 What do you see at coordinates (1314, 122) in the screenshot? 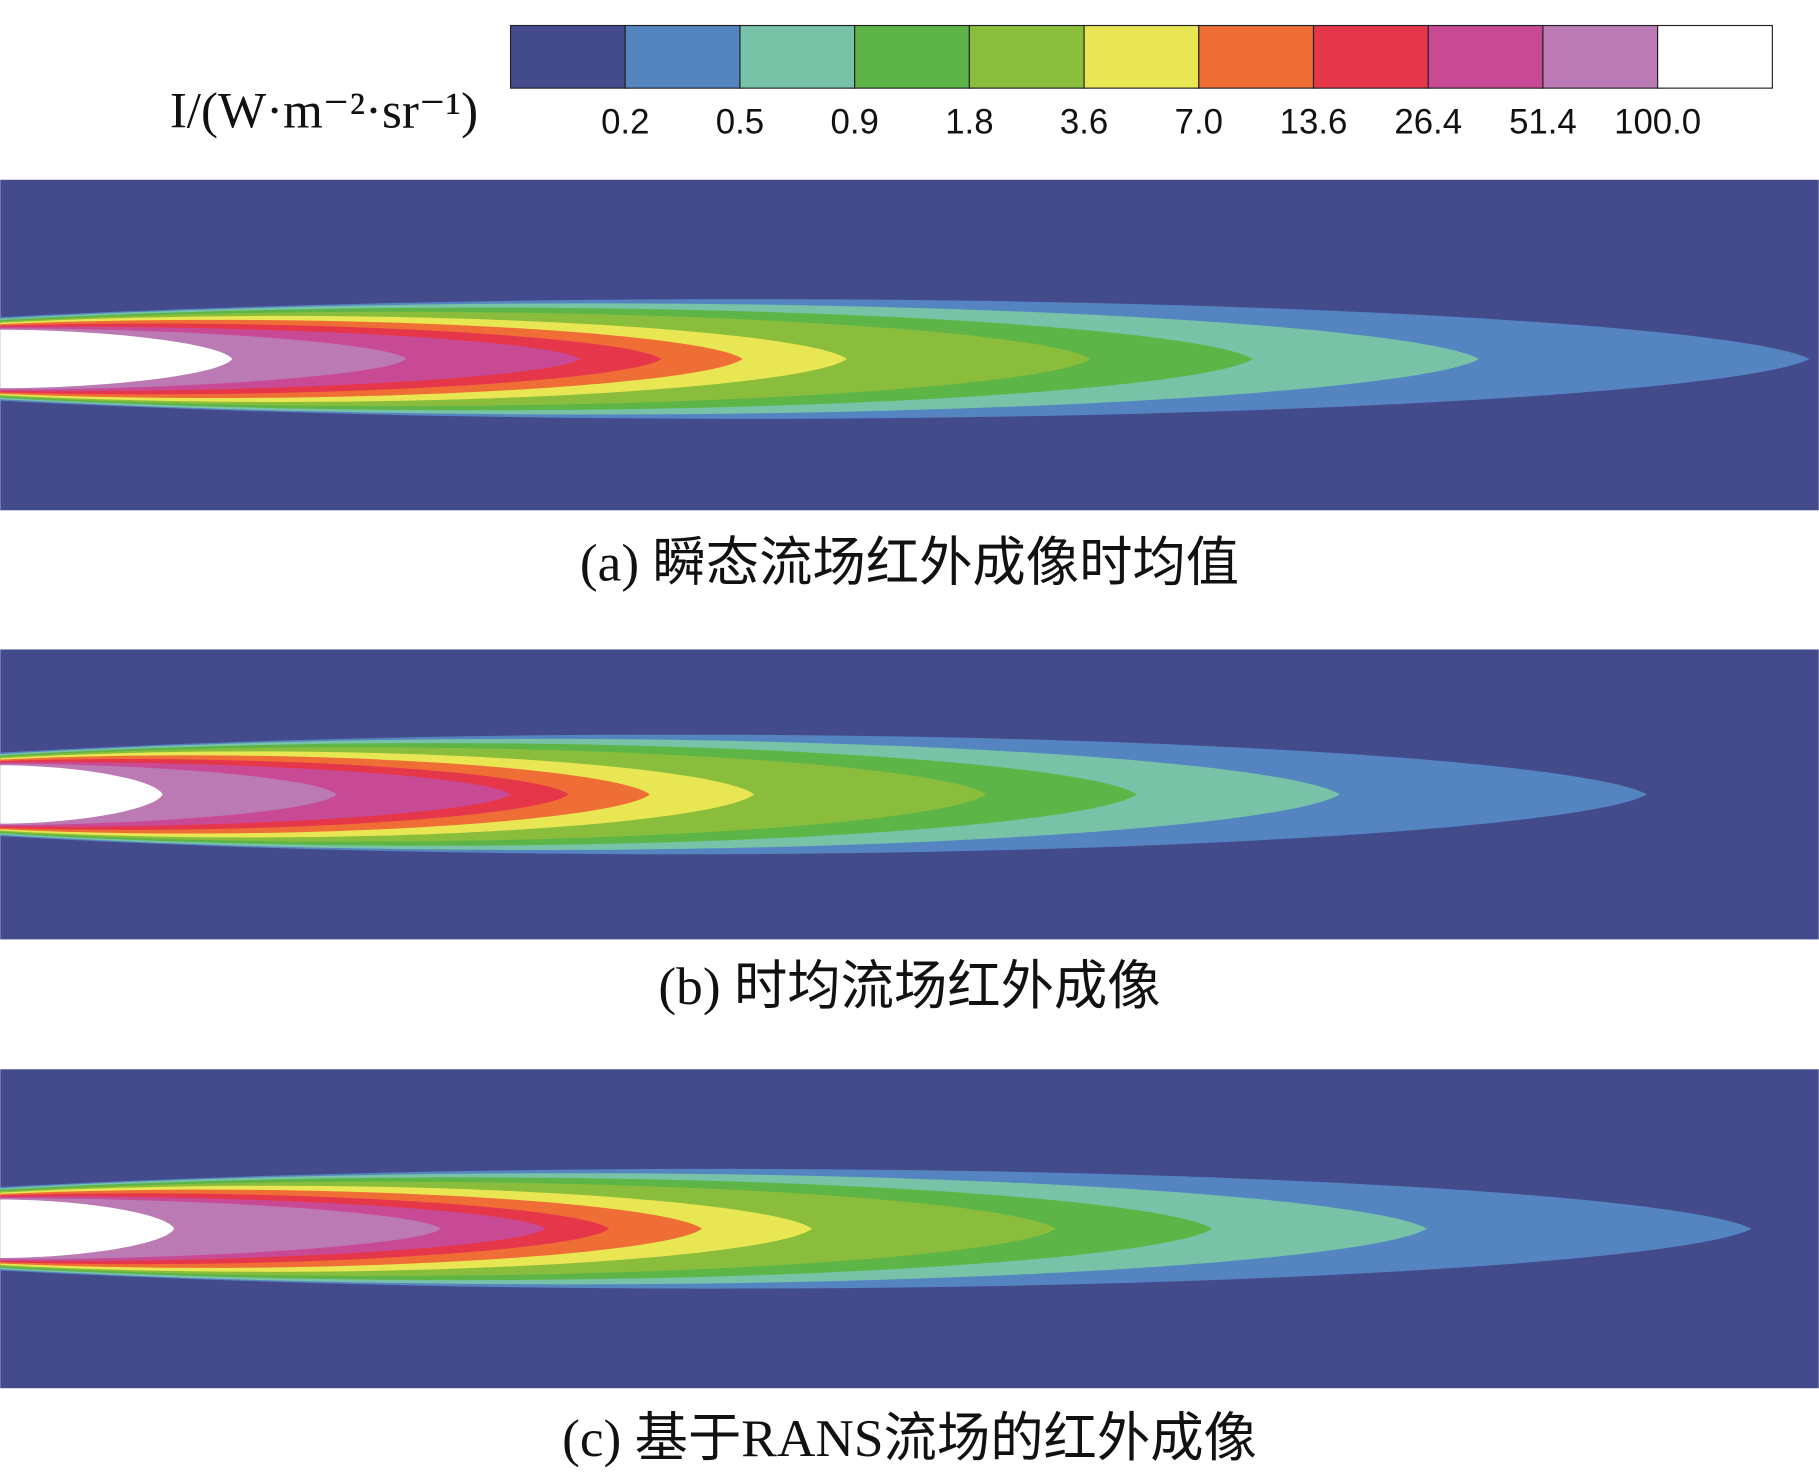
I see `tick-label: 13.6` at bounding box center [1314, 122].